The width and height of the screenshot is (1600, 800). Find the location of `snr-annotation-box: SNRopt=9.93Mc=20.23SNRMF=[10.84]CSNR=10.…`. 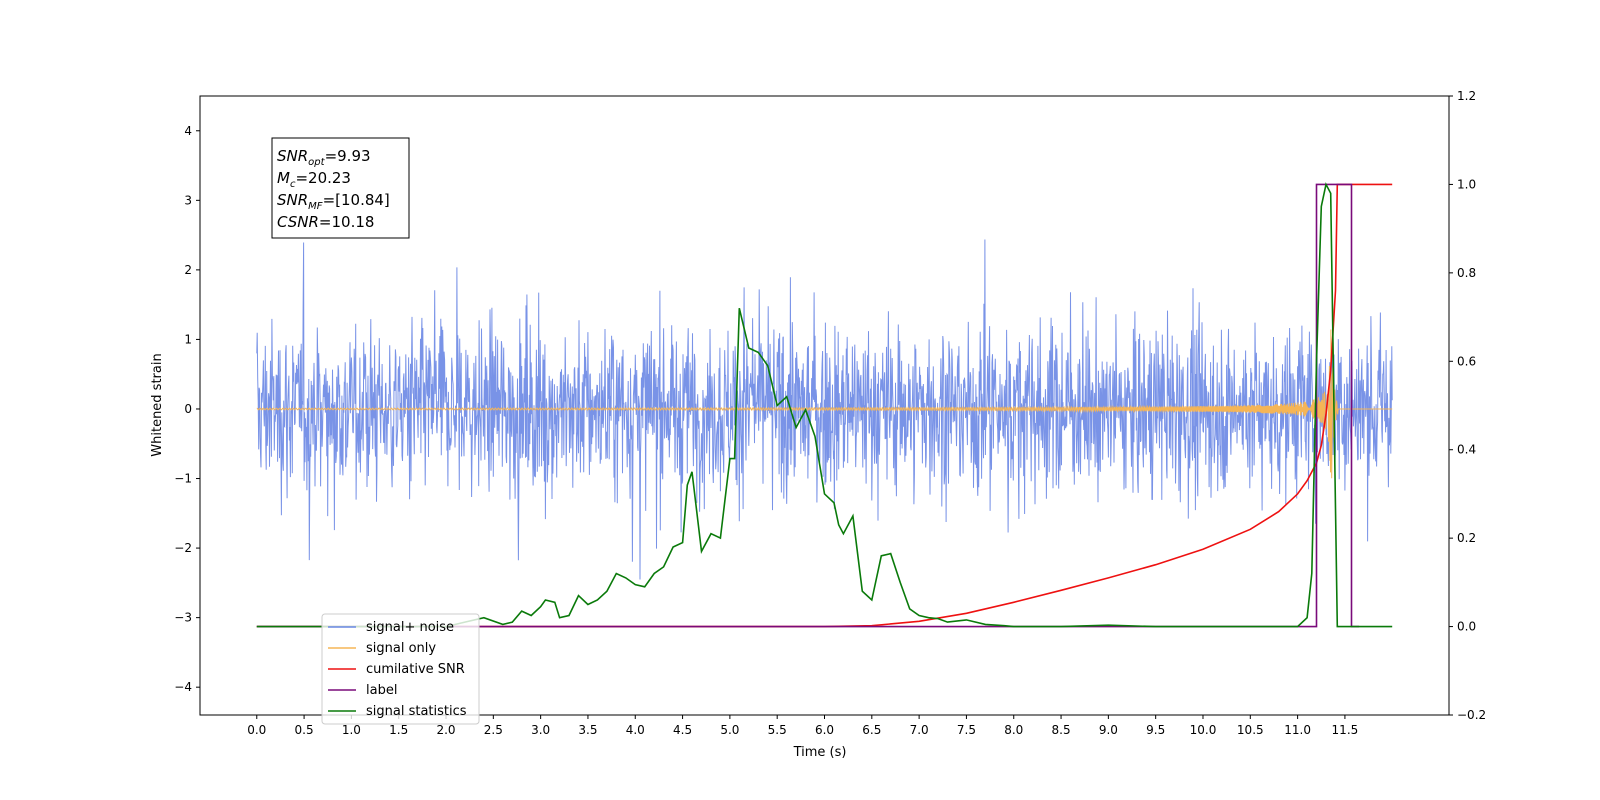

snr-annotation-box: SNRopt=9.93Mc=20.23SNRMF=[10.84]CSNR=10.… is located at coordinates (340, 188).